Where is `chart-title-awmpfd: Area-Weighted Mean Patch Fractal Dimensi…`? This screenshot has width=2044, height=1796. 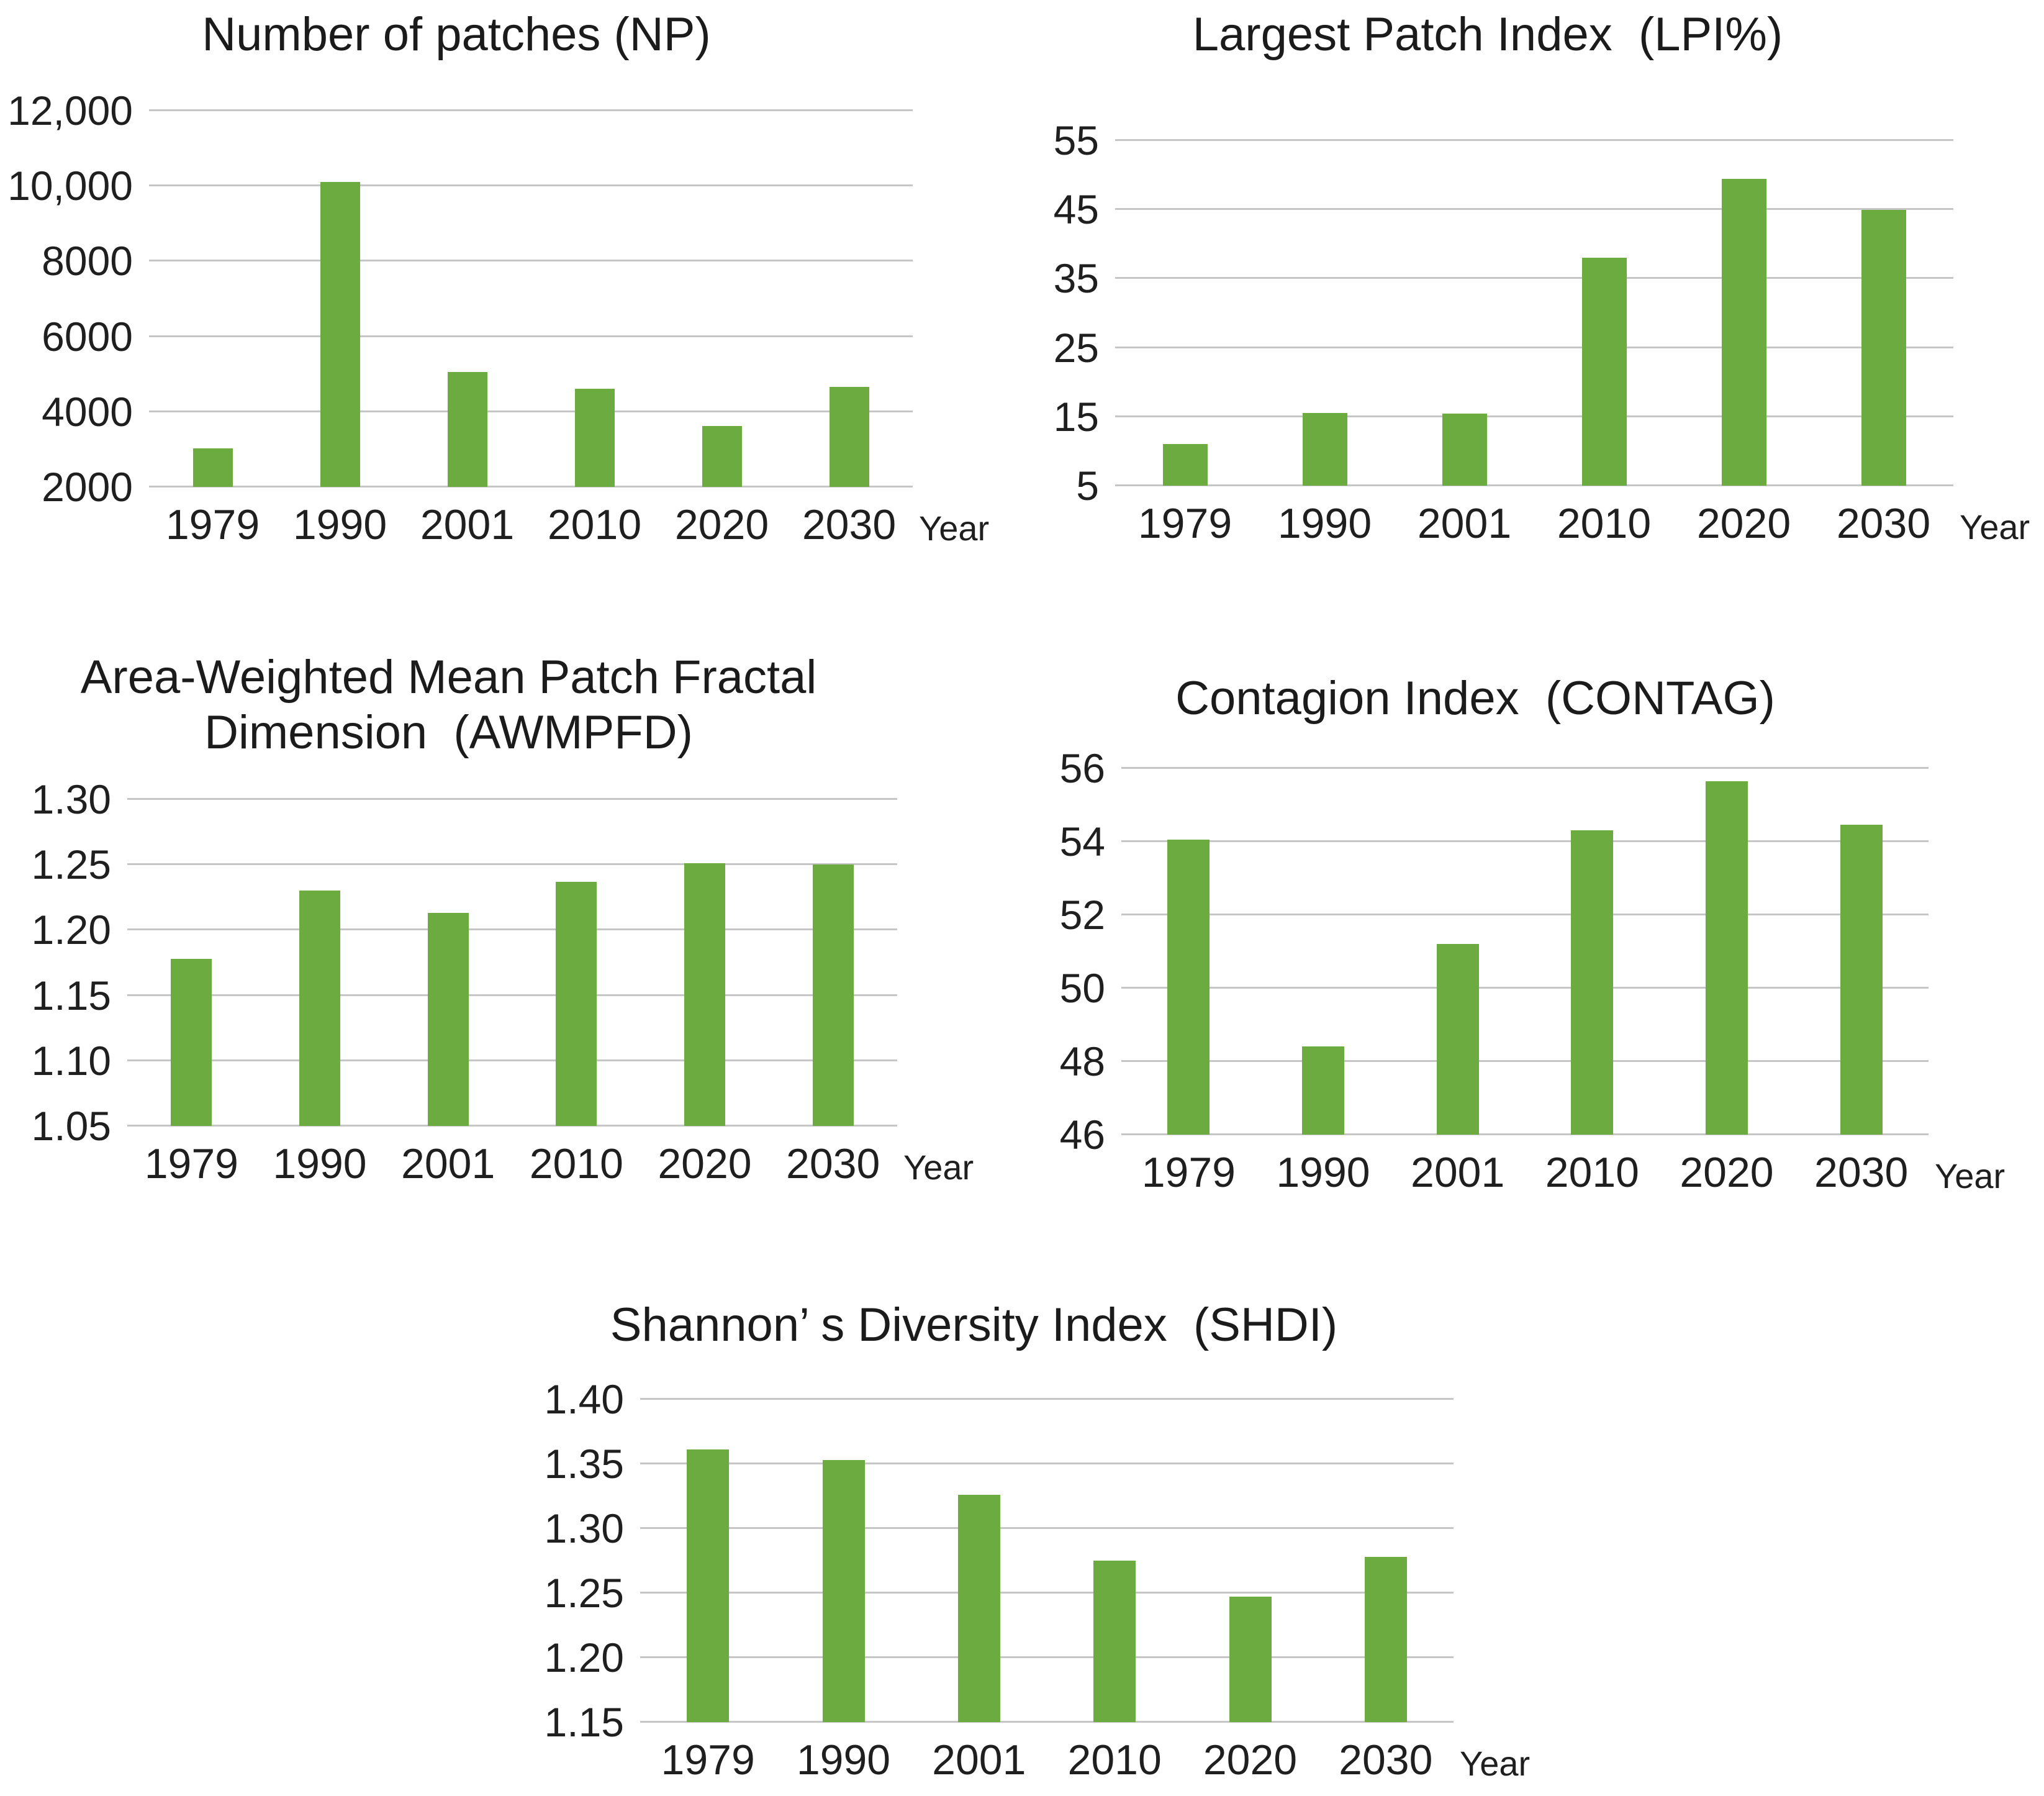 chart-title-awmpfd: Area-Weighted Mean Patch Fractal Dimensi… is located at coordinates (448, 705).